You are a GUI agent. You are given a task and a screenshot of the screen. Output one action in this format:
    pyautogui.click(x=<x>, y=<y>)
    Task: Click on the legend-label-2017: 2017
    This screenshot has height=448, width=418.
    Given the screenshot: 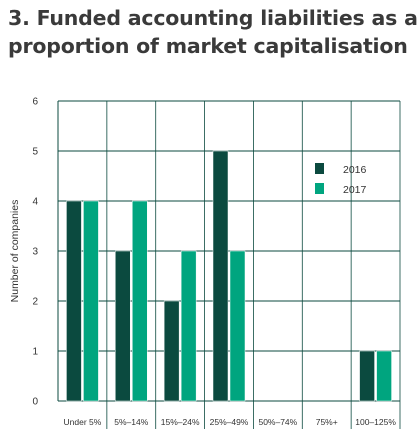 What is the action you would take?
    pyautogui.click(x=355, y=190)
    